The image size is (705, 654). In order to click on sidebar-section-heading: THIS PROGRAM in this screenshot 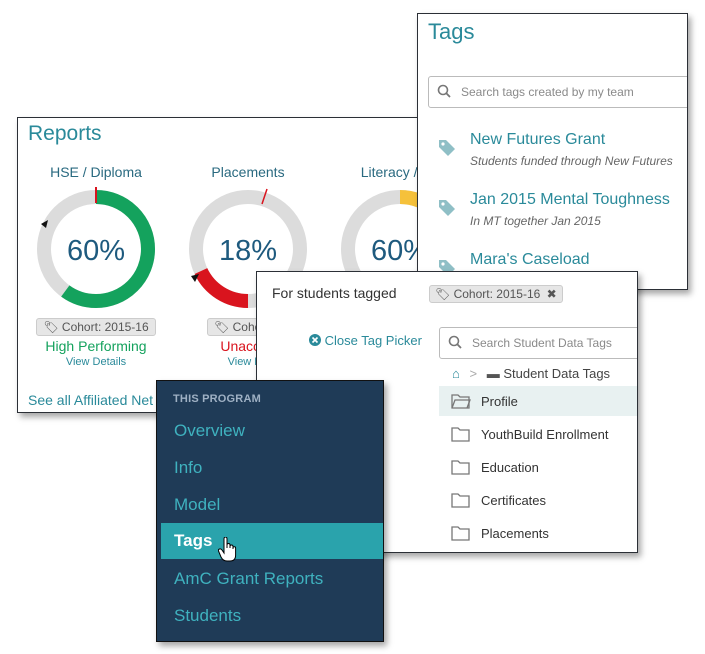, I will do `click(217, 399)`.